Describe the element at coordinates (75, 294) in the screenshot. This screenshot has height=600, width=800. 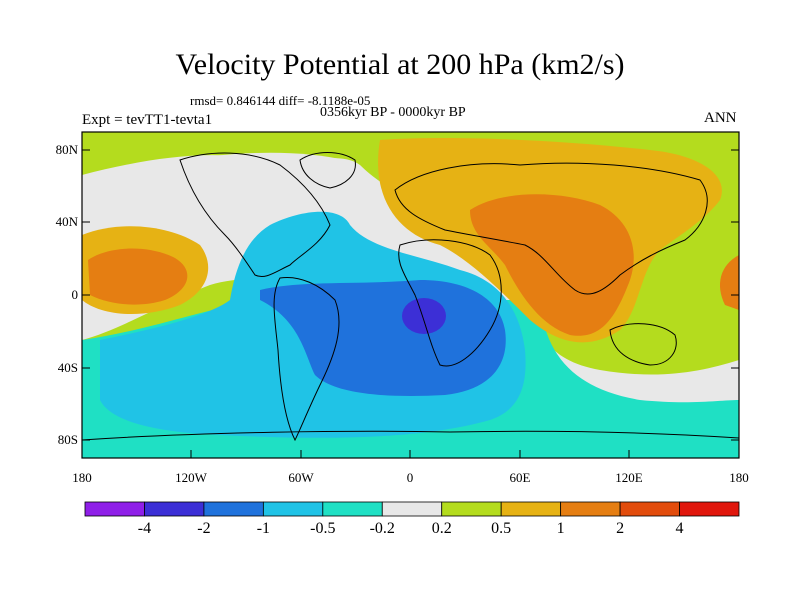
I see `lat-label: 0` at that location.